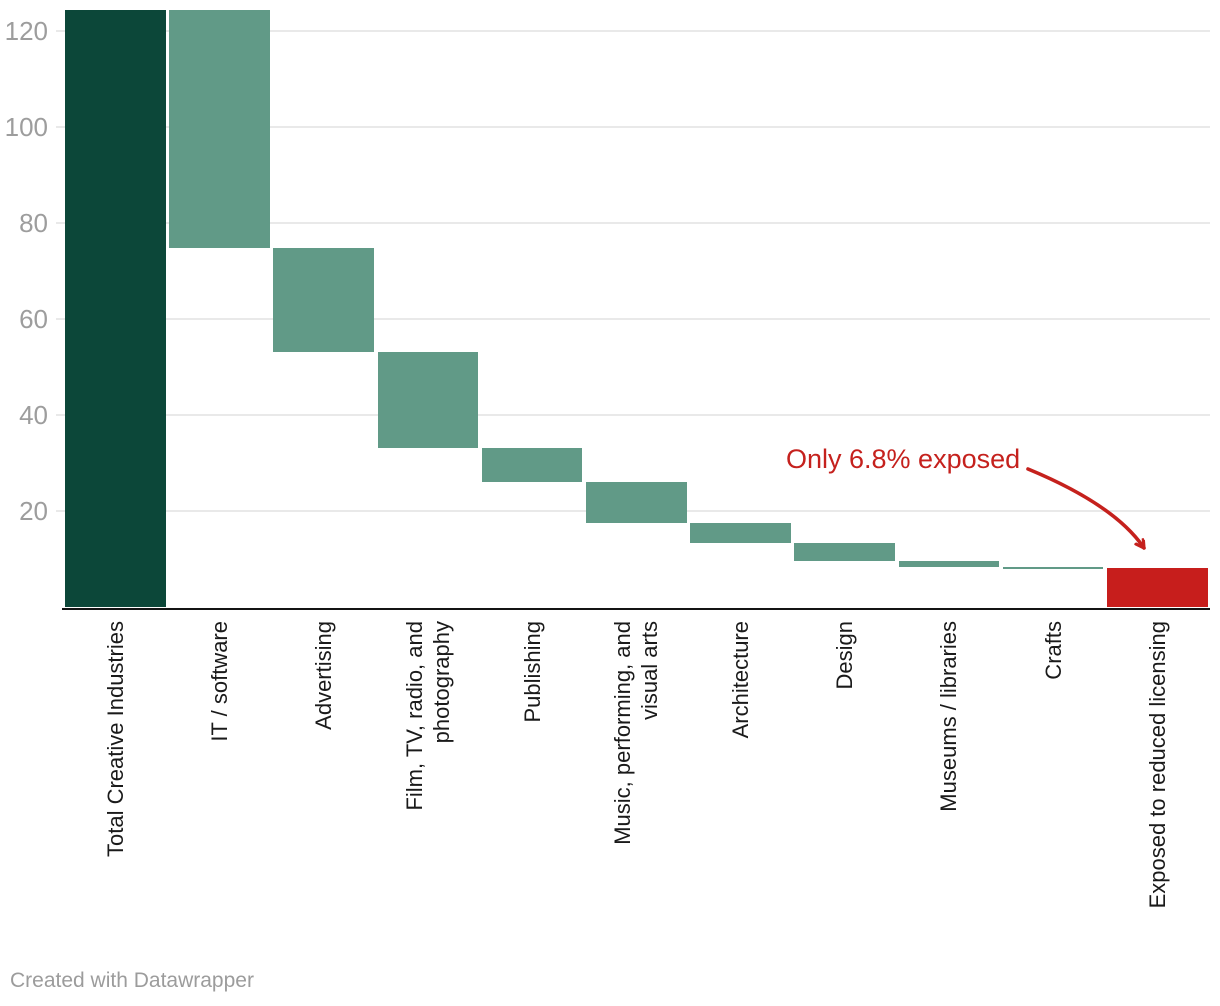 The height and width of the screenshot is (1006, 1220). I want to click on x-label-crafts: Crafts, so click(1053, 650).